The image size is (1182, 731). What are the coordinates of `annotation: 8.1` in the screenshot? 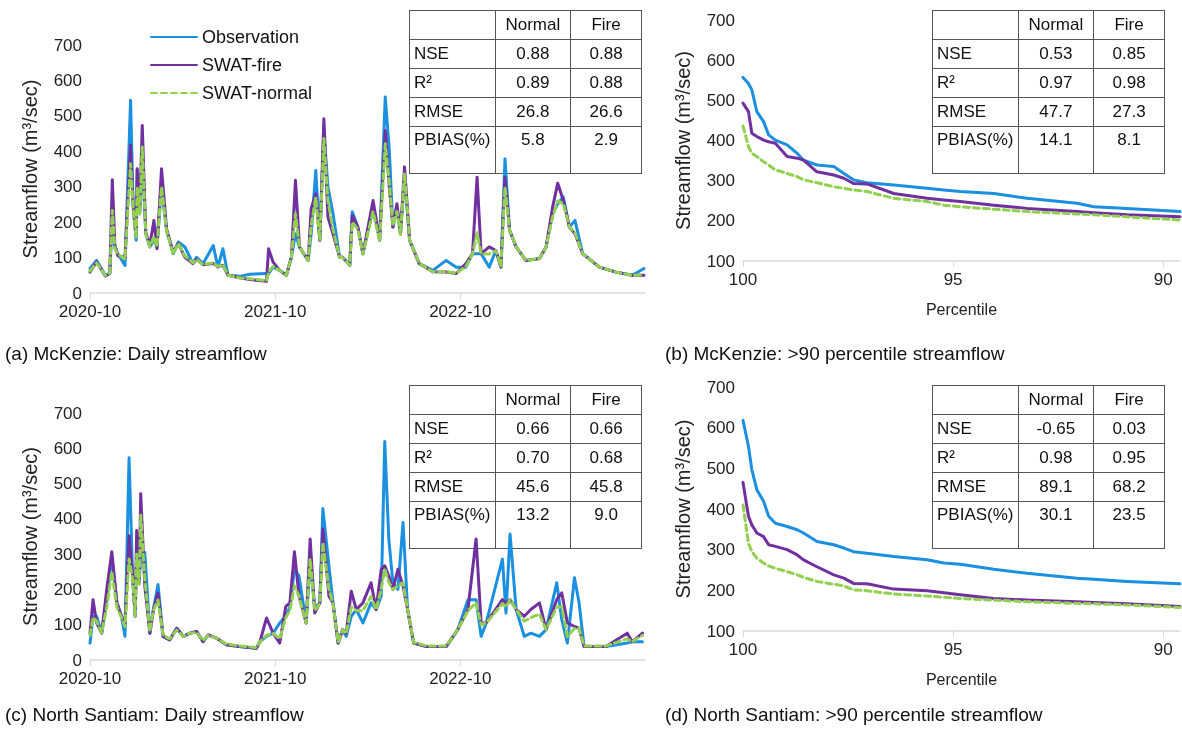 It's located at (1129, 150).